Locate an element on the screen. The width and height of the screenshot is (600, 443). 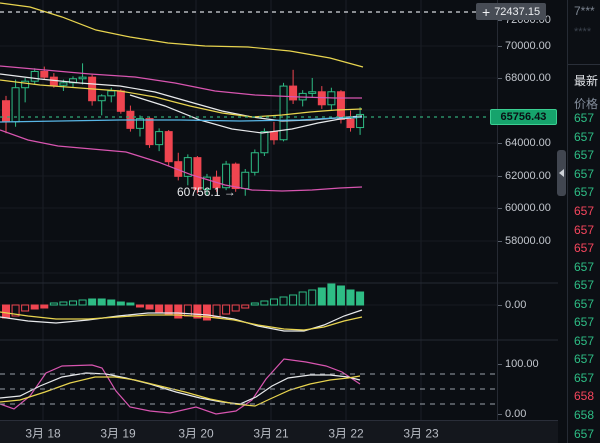
ma-upper-yellow is located at coordinates (182, 35).